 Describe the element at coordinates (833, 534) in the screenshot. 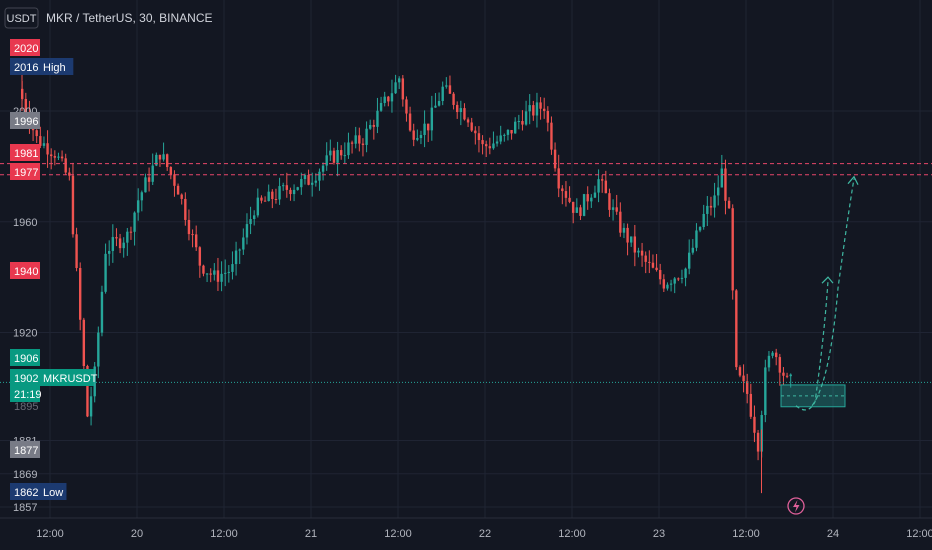

I see `time-tick-label: 24` at that location.